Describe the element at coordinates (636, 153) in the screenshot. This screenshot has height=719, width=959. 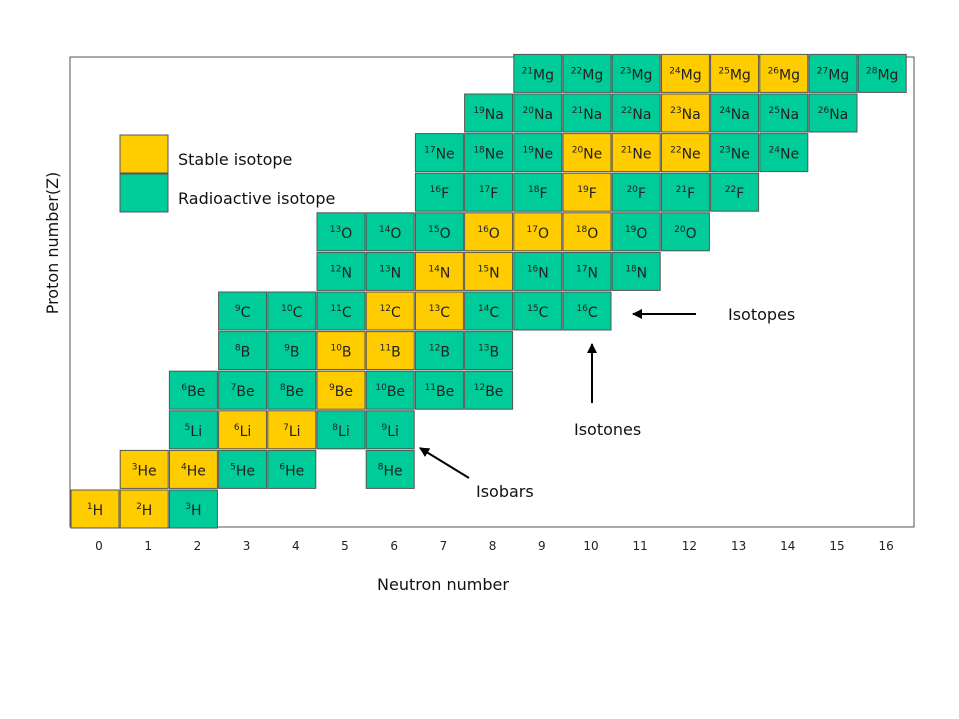
I see `nuclide-21ne: 21Ne` at that location.